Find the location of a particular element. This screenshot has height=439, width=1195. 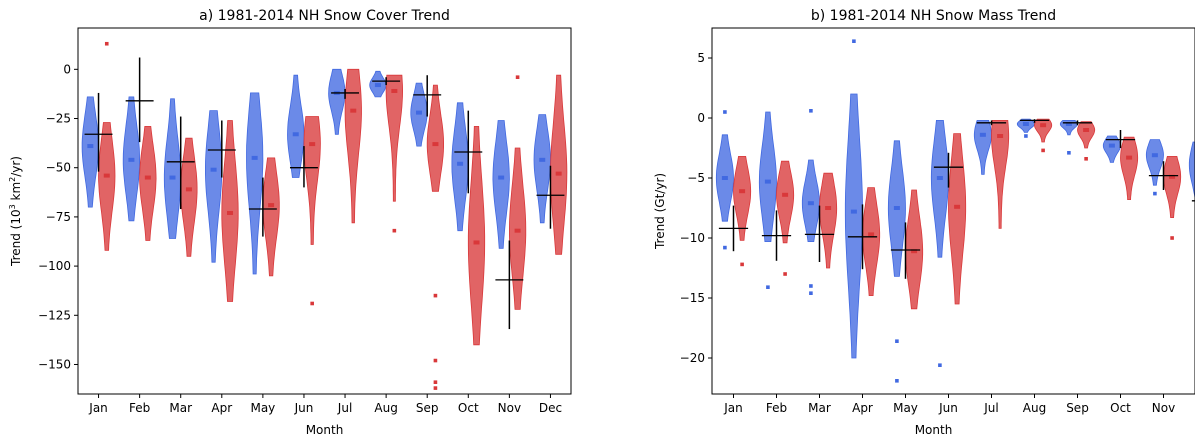

median-blue-oct is located at coordinates (1111, 145).